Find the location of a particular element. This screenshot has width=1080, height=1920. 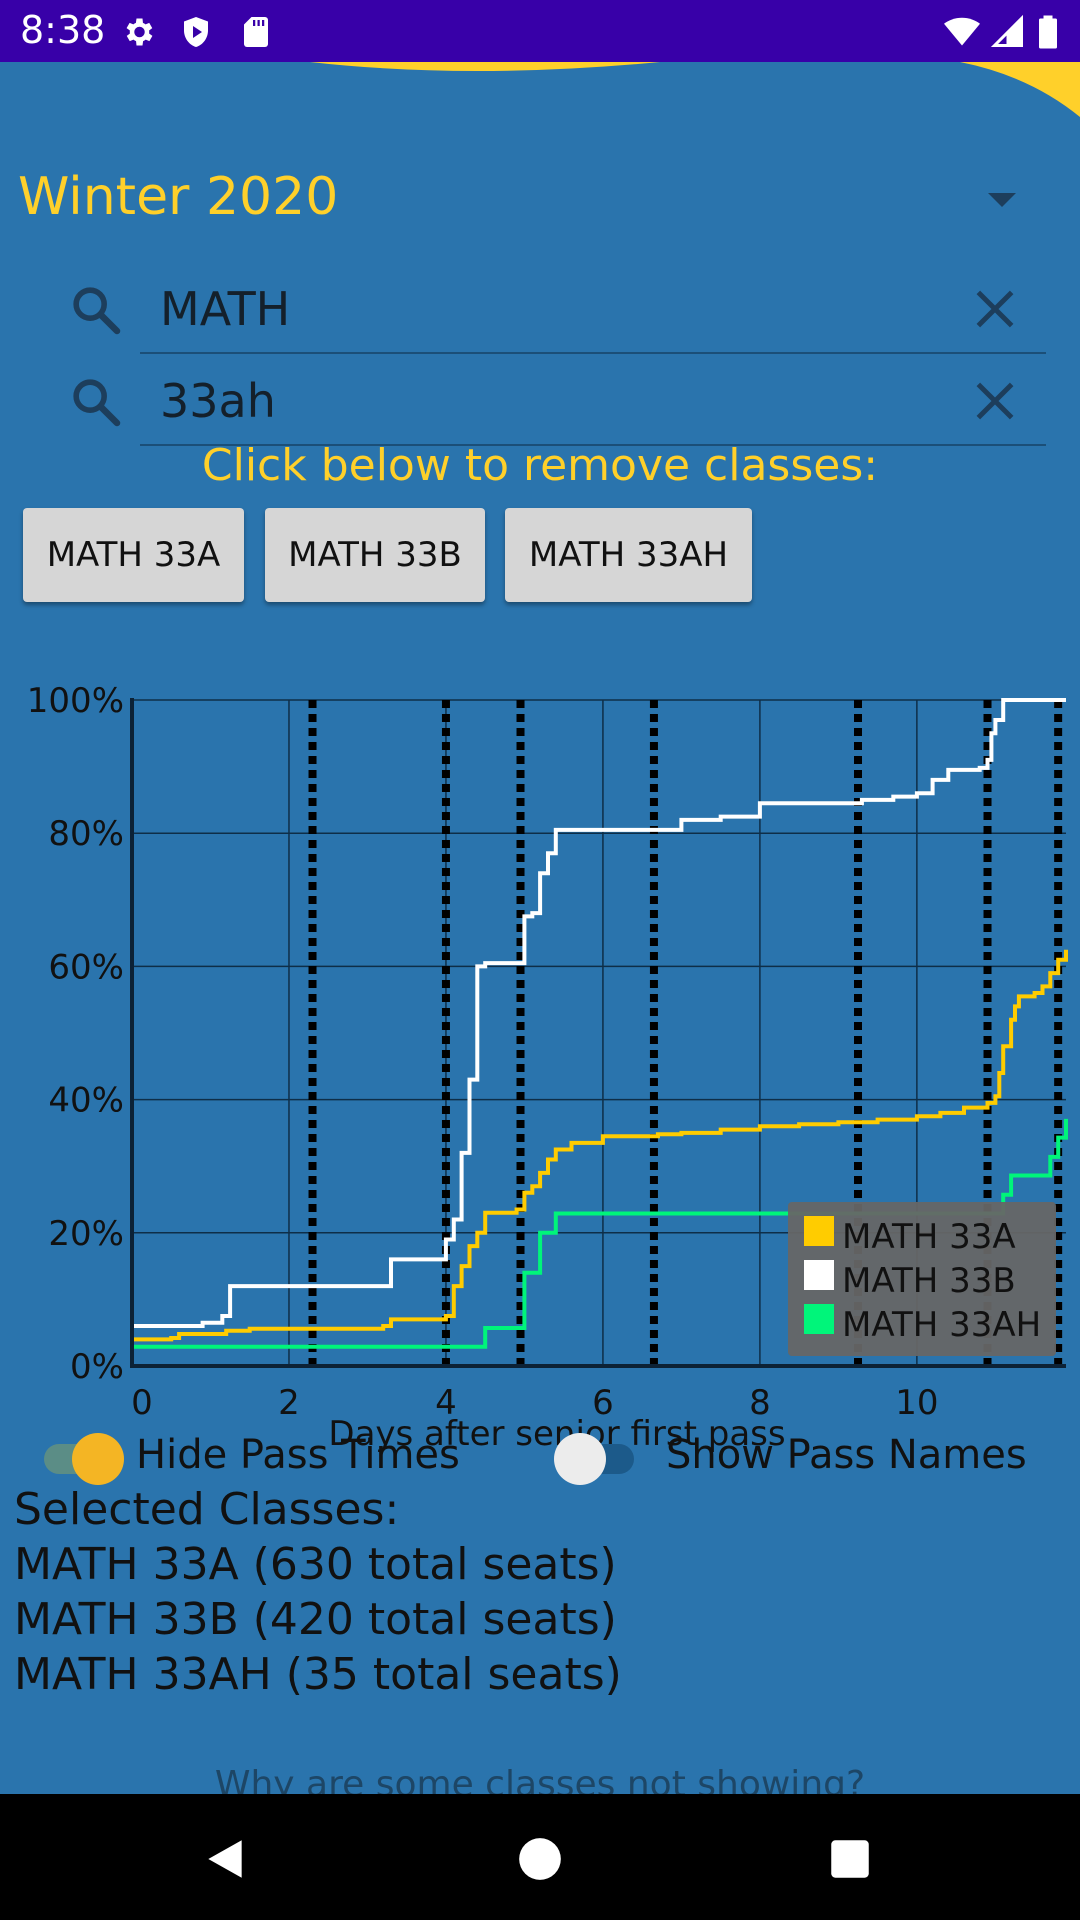

x-tick-label: 4 is located at coordinates (446, 1403).